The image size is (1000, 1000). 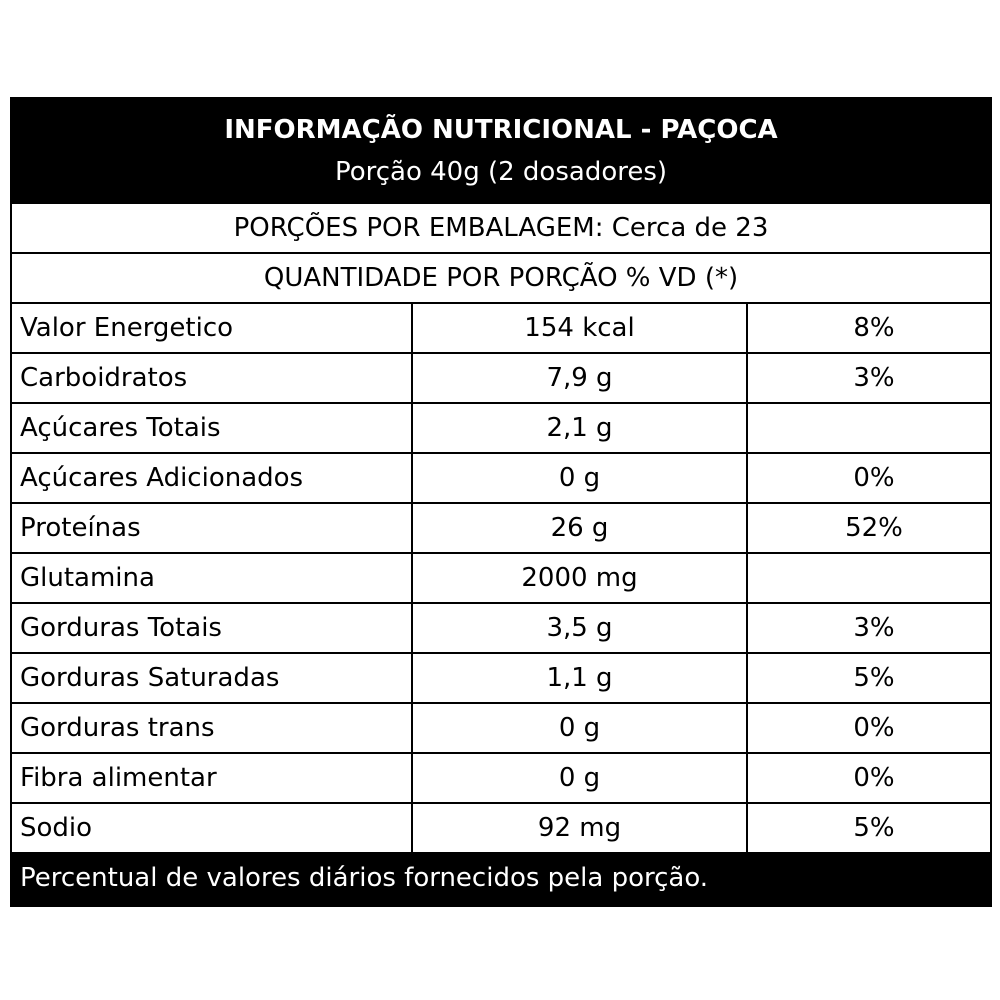 I want to click on table-row: Açúcares Totais 2,1 g, so click(x=501, y=427).